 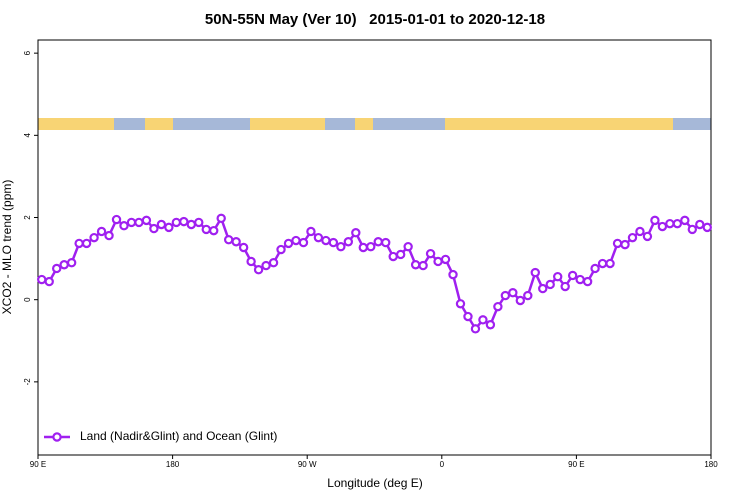 What do you see at coordinates (27, 299) in the screenshot?
I see `y-tick-label: 0` at bounding box center [27, 299].